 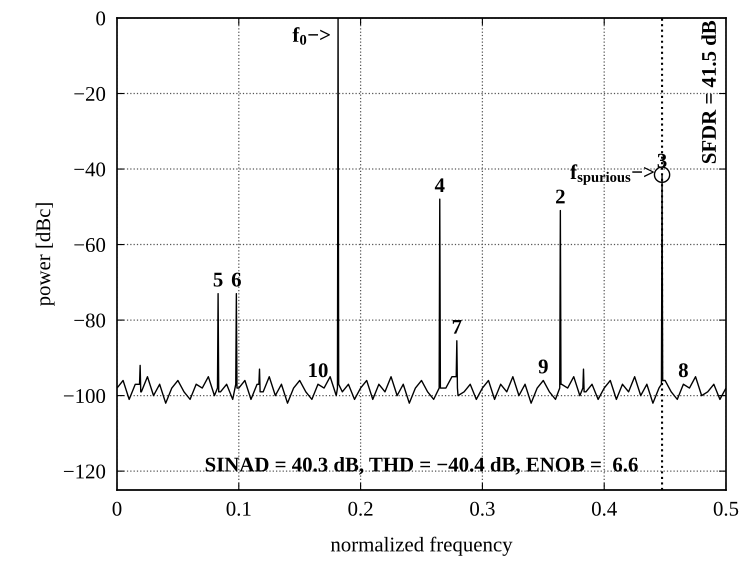 What do you see at coordinates (604, 509) in the screenshot?
I see `x-tick-label: 0.4` at bounding box center [604, 509].